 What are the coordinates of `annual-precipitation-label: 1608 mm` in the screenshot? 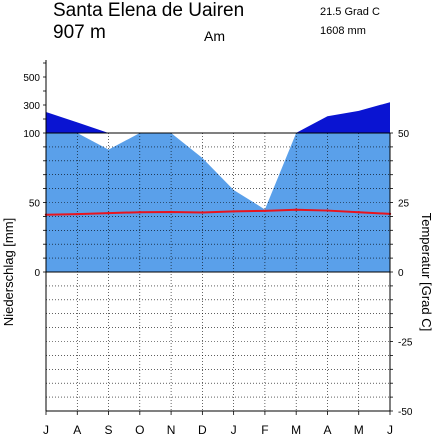 It's located at (343, 31).